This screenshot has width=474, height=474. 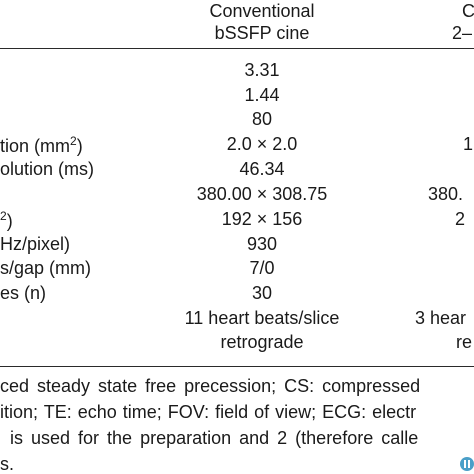 What do you see at coordinates (7, 464) in the screenshot?
I see `footnote-line-4: s.` at bounding box center [7, 464].